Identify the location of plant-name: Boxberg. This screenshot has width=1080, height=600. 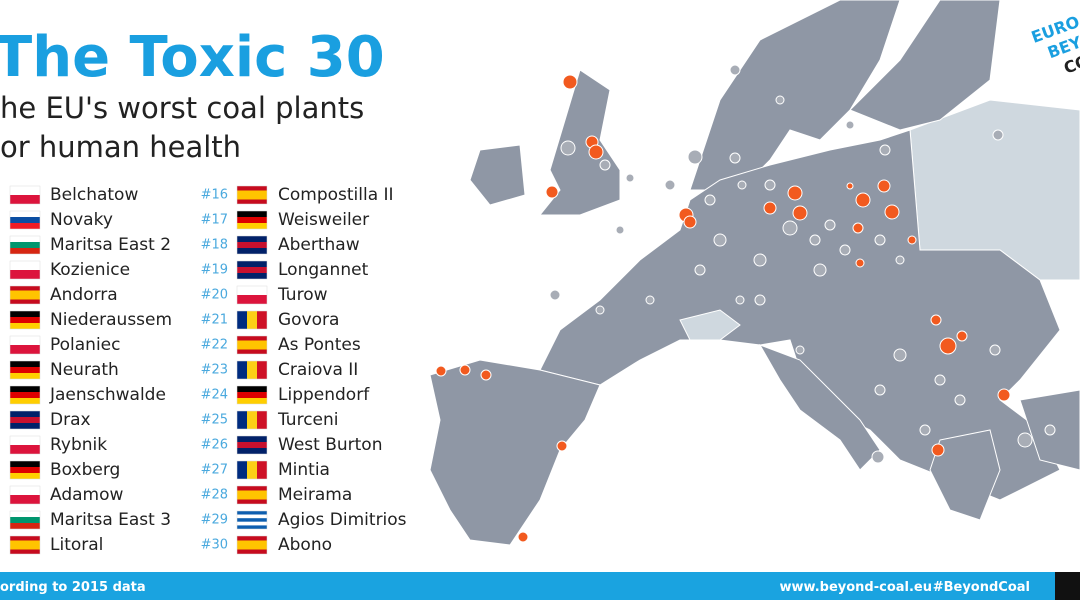
(85, 470).